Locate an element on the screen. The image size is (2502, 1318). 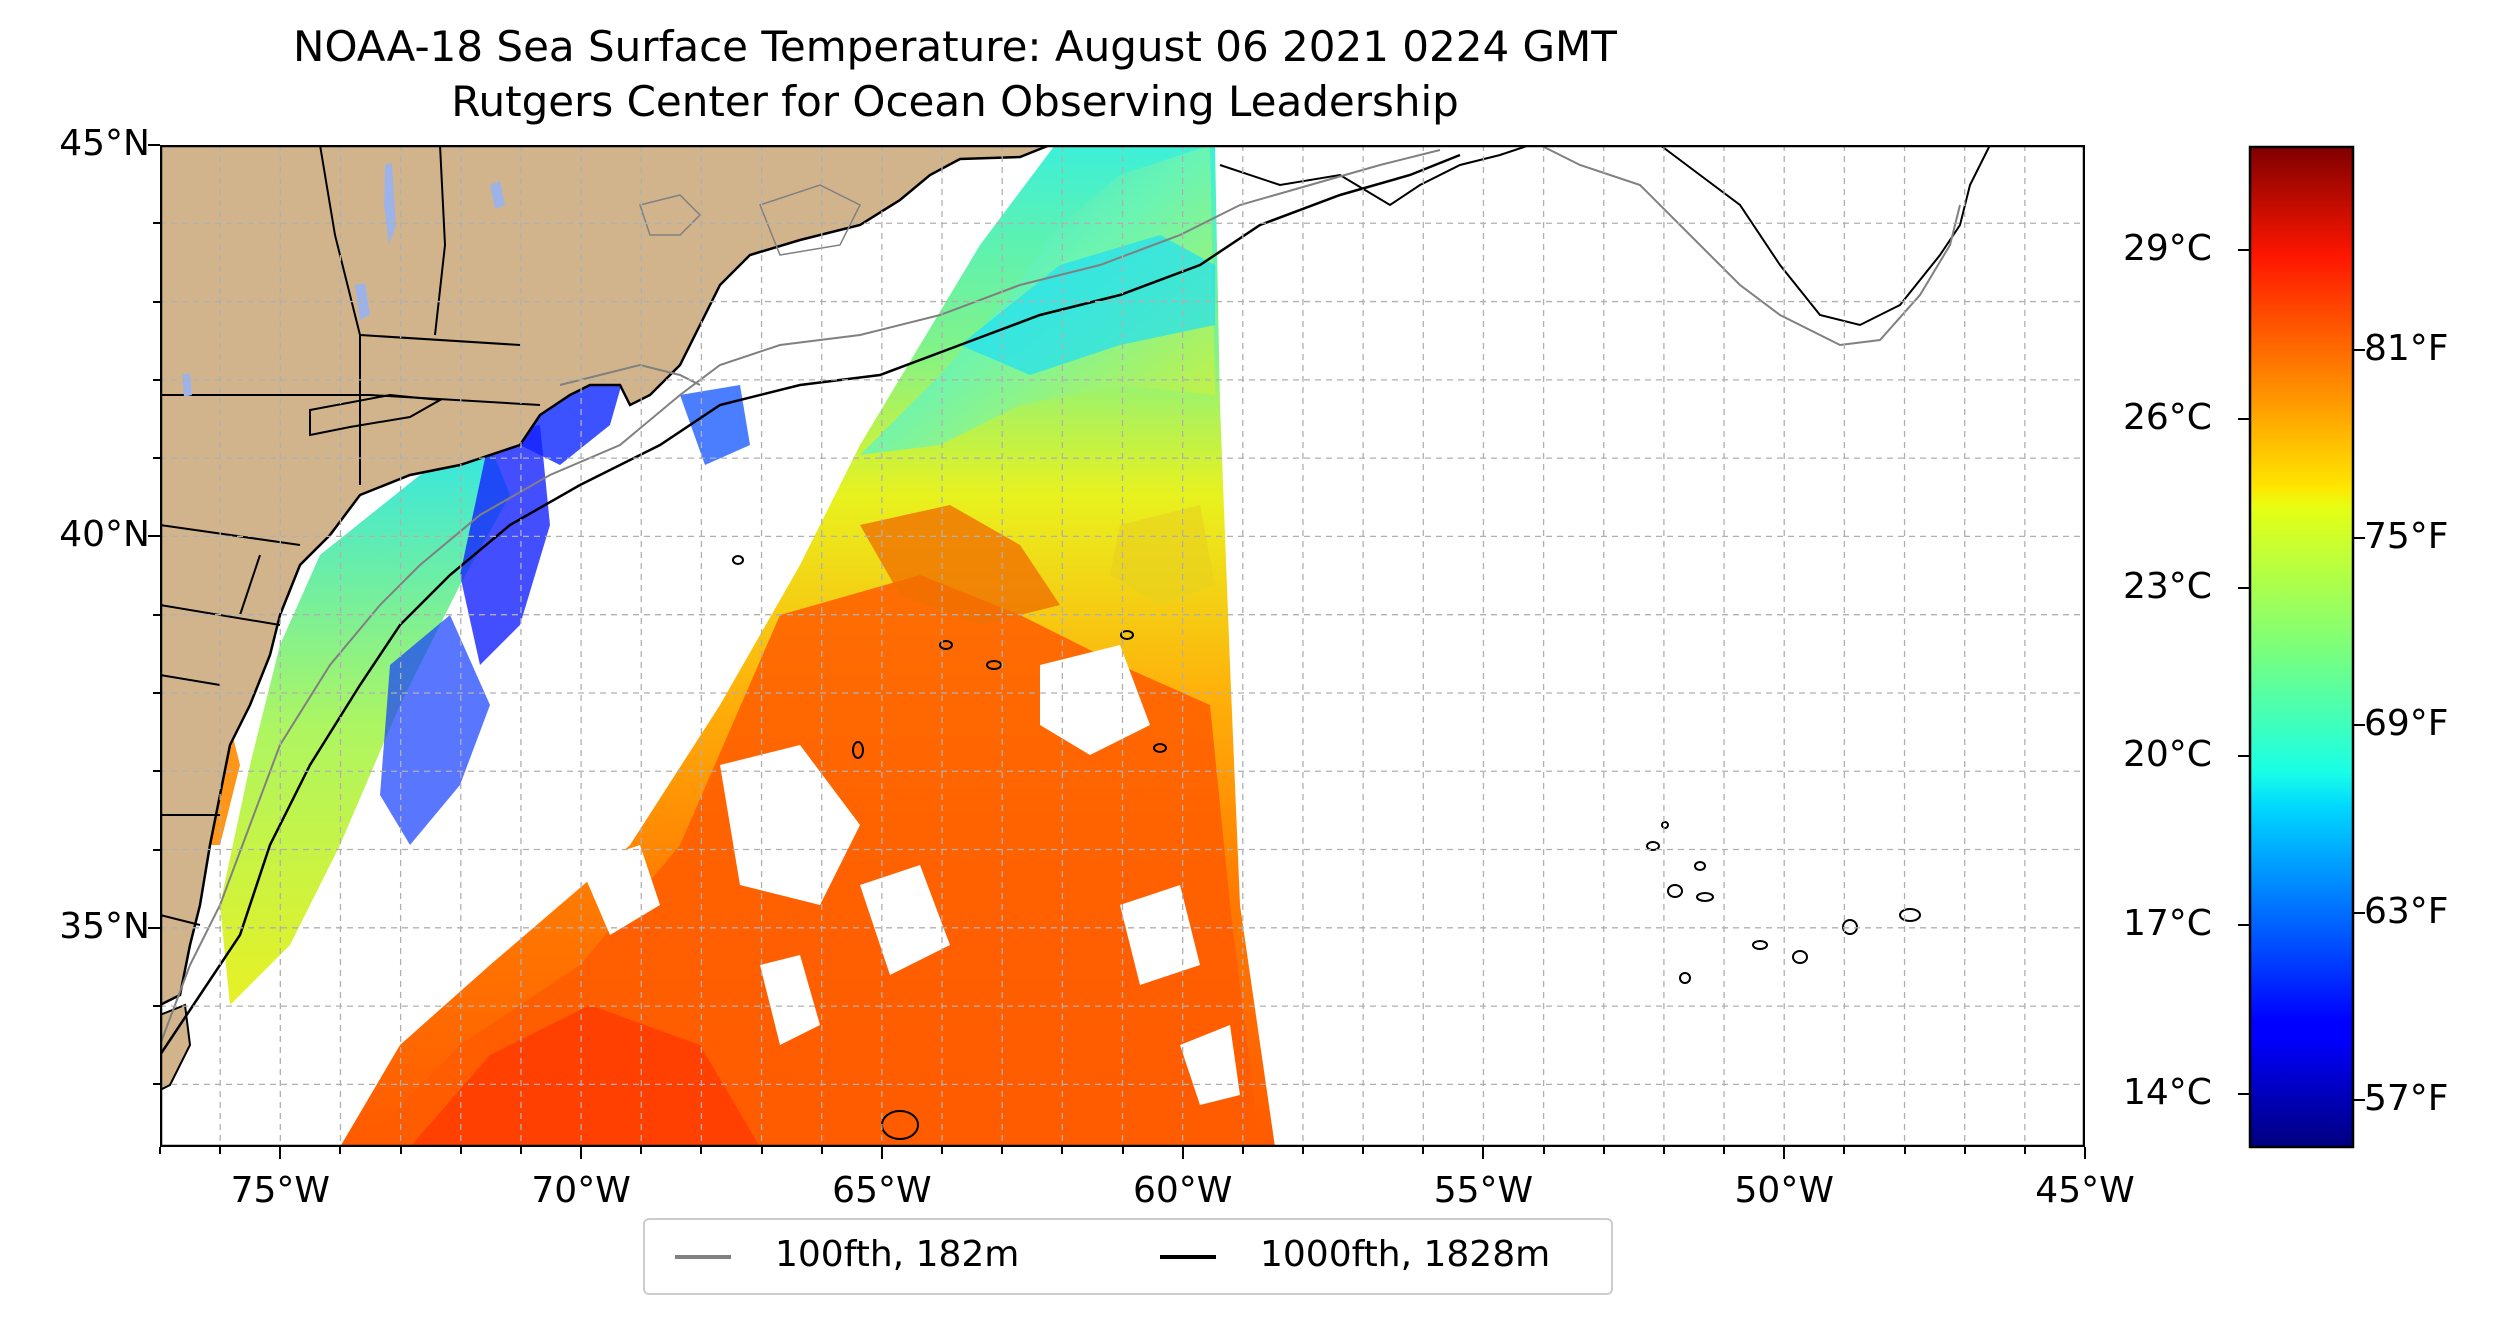
legend-swatch-1000fth is located at coordinates (1188, 1257).